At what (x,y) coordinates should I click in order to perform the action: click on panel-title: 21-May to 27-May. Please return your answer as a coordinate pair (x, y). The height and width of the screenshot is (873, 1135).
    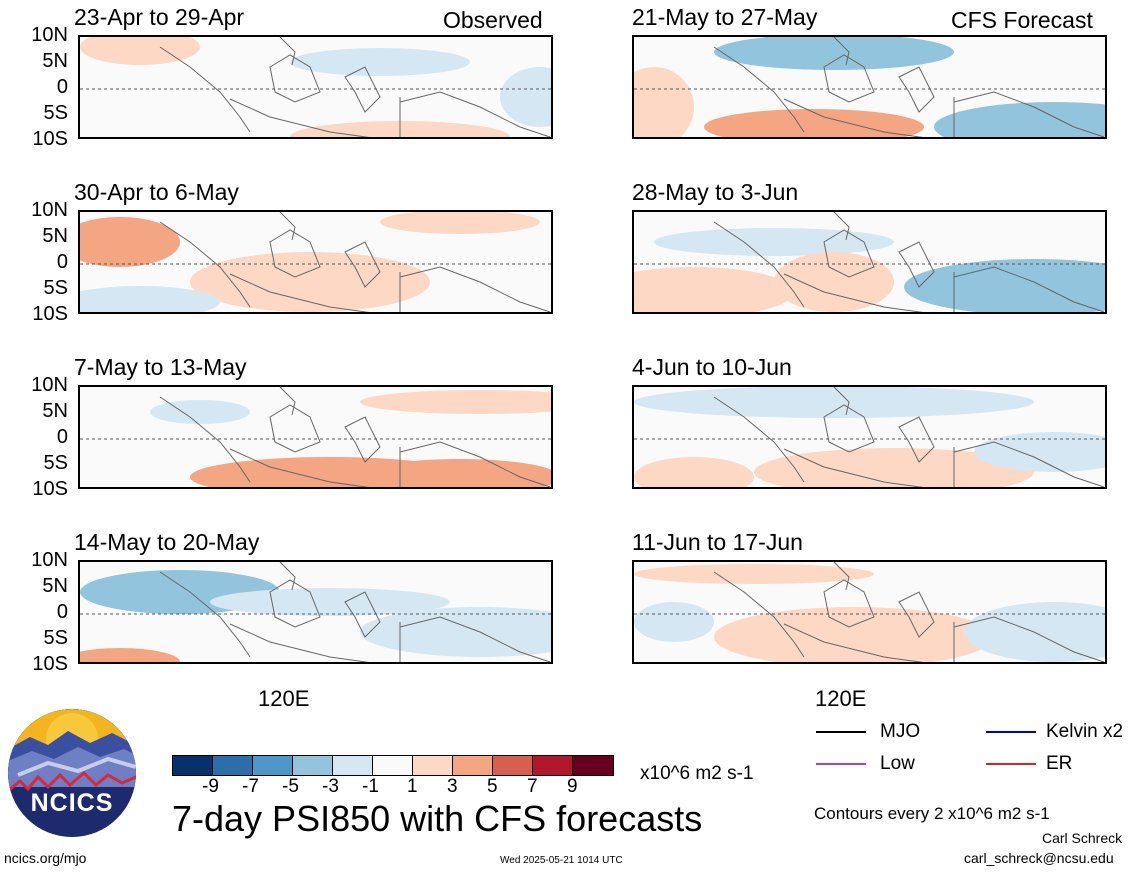
    Looking at the image, I should click on (725, 17).